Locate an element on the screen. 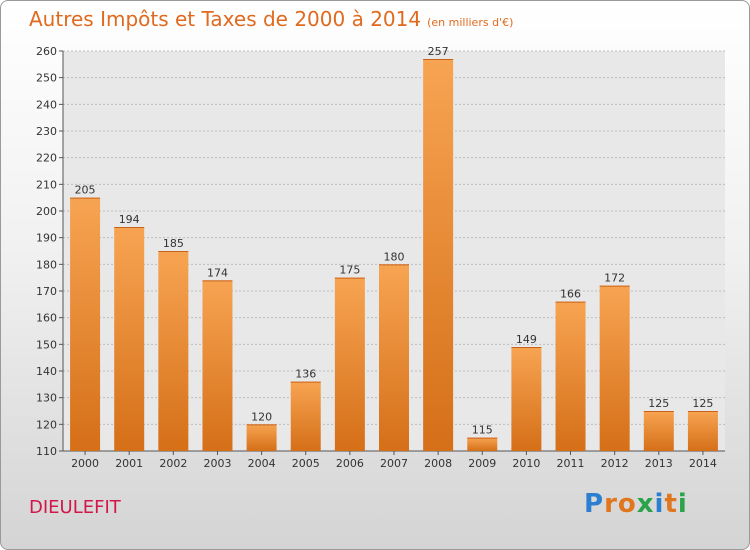 Image resolution: width=750 pixels, height=550 pixels. bar-2005 is located at coordinates (305, 416).